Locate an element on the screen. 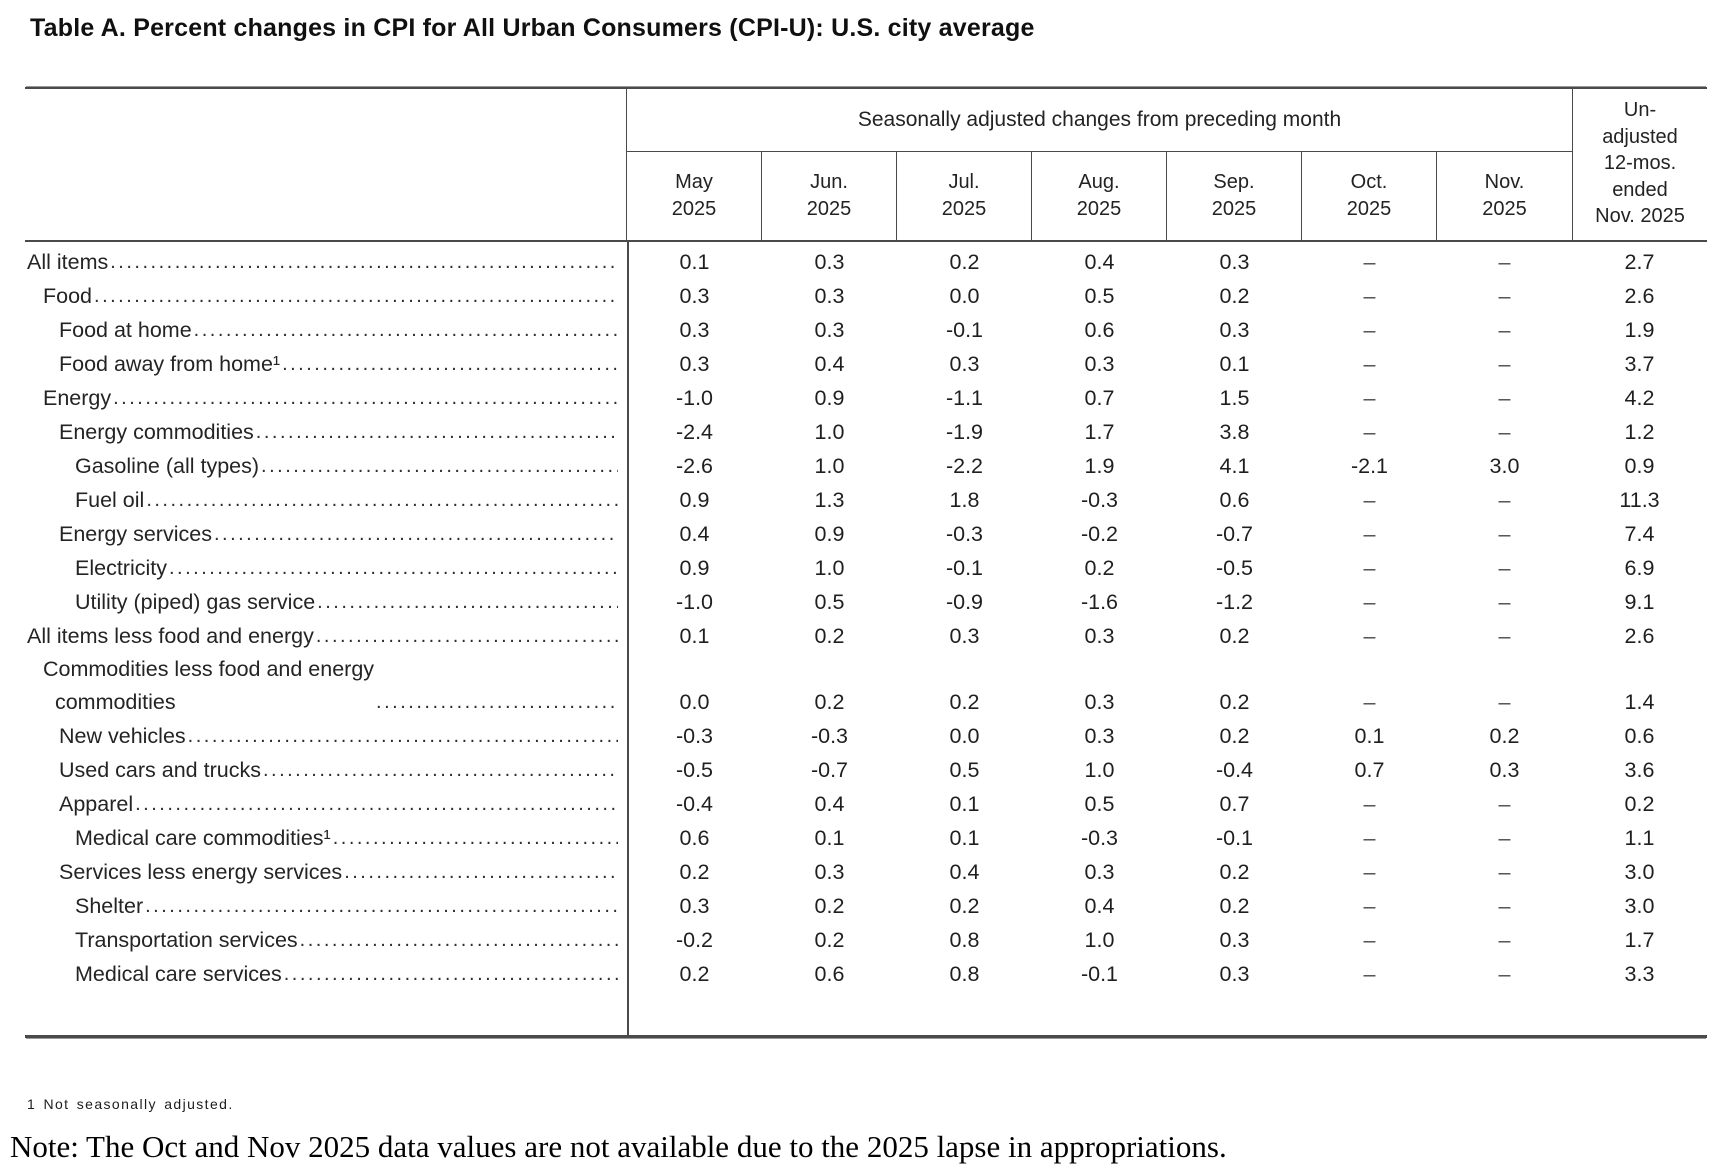 The width and height of the screenshot is (1716, 1168). row-stub: All items less food and energy is located at coordinates (326, 636).